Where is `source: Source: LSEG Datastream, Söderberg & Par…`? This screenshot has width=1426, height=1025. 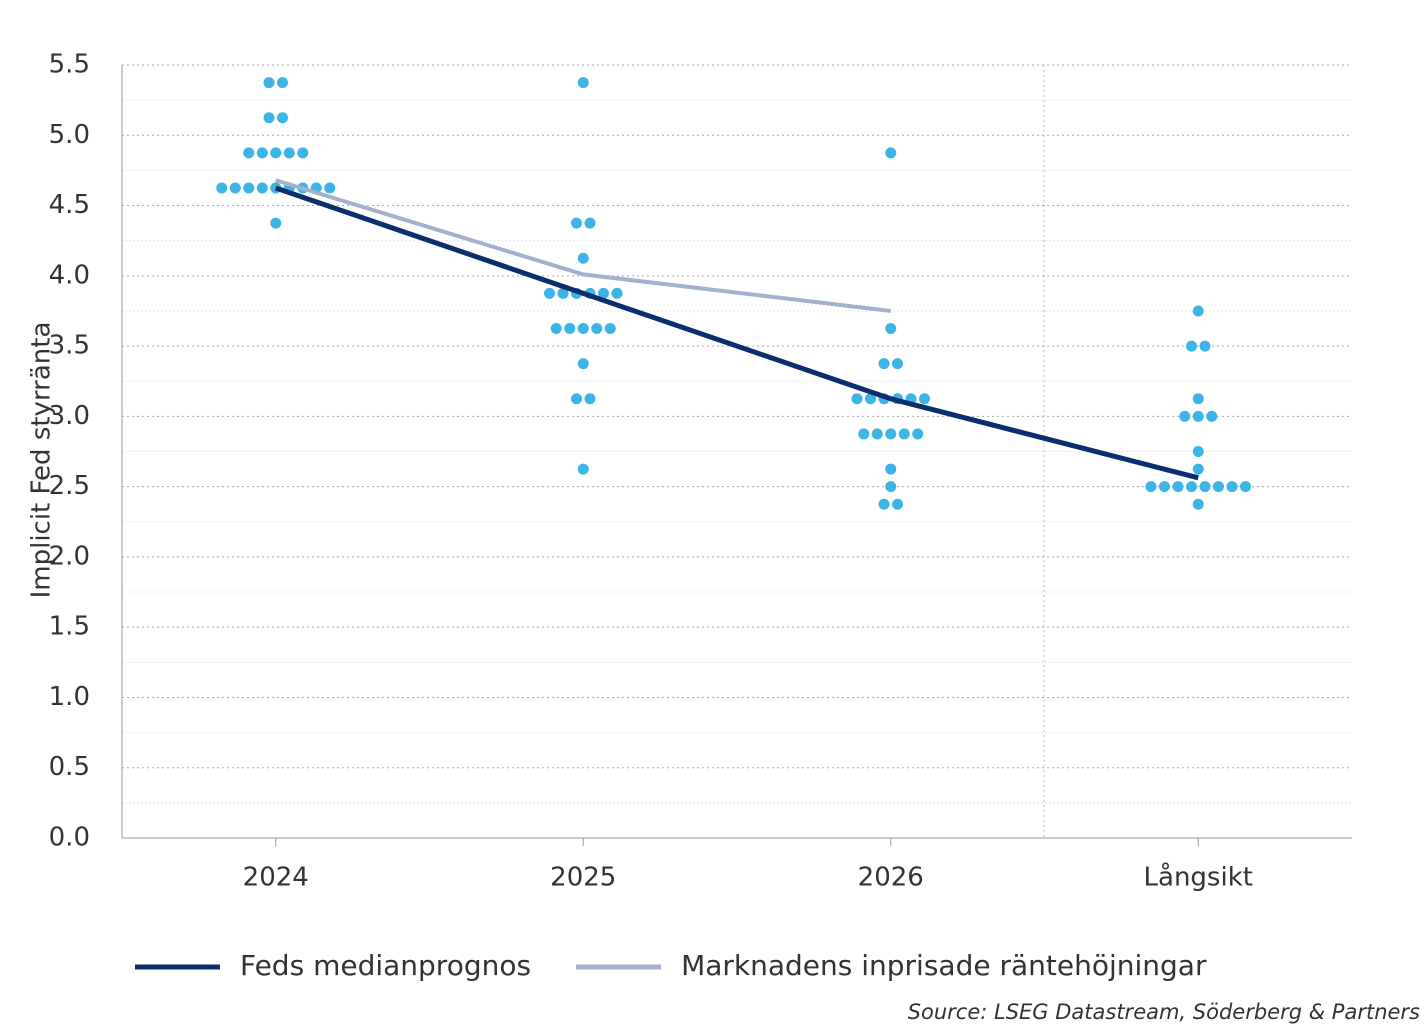
source: Source: LSEG Datastream, Söderberg & Par… is located at coordinates (1164, 1012).